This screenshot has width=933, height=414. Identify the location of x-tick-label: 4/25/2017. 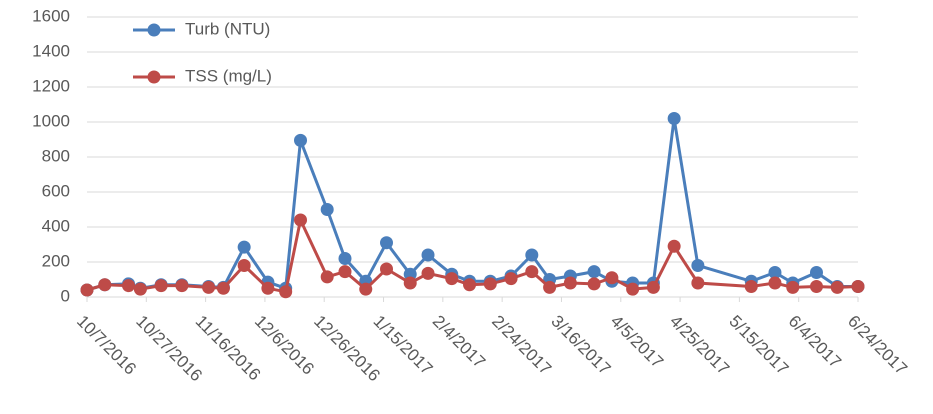
(699, 345).